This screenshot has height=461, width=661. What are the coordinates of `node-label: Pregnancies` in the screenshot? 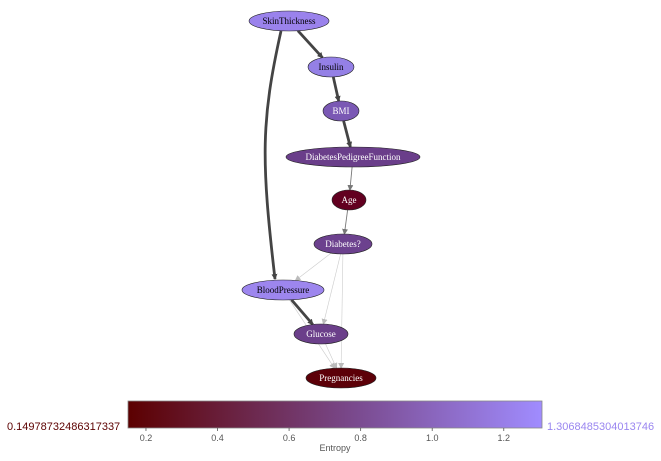 It's located at (341, 378).